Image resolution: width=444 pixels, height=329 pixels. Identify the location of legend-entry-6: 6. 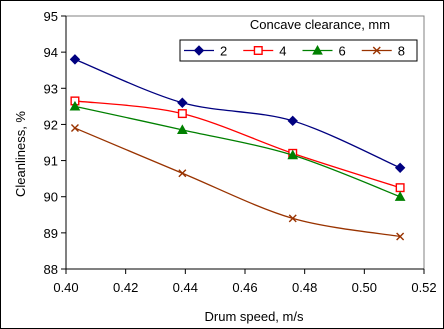
(324, 51).